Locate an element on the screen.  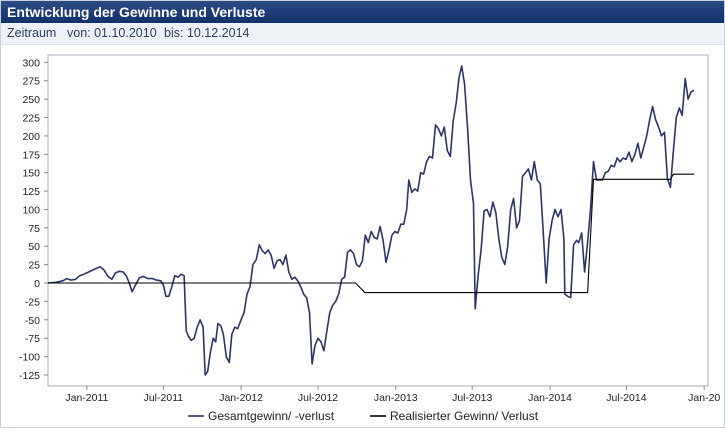
y-tick-label: 50 is located at coordinates (34, 247).